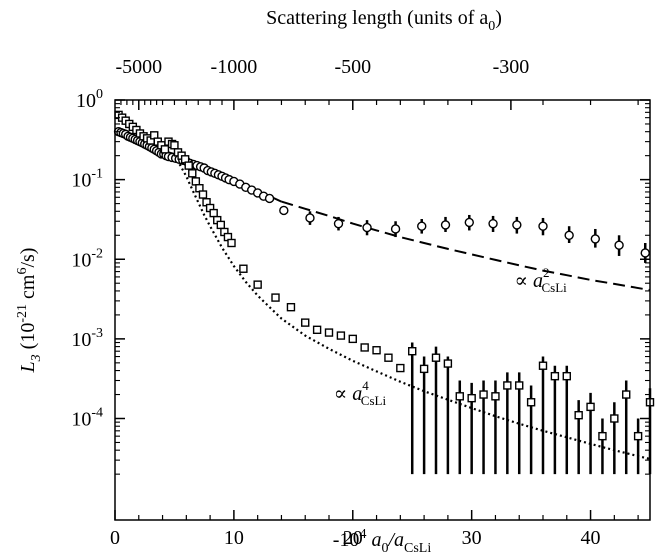 This screenshot has width=662, height=553. I want to click on x-tick-label: 30, so click(472, 538).